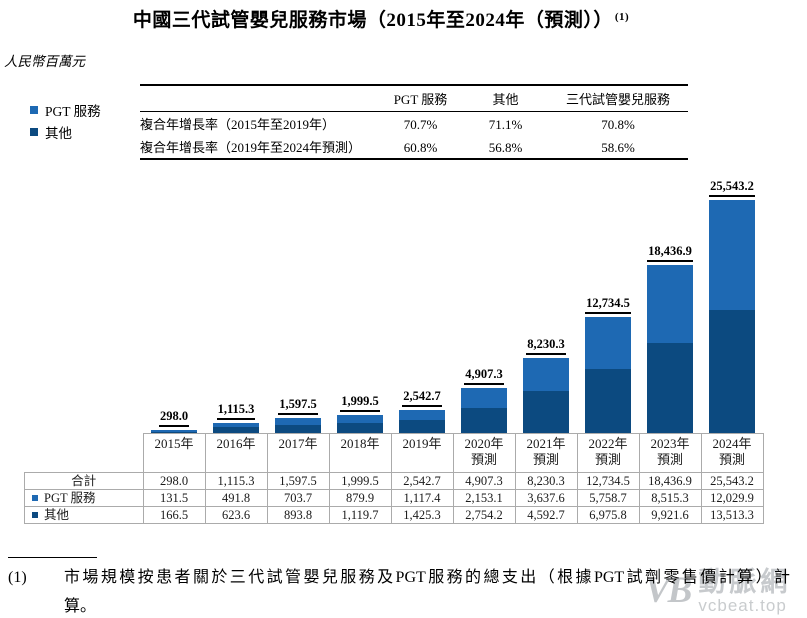 This screenshot has width=807, height=618. Describe the element at coordinates (745, 582) in the screenshot. I see `watermark-cn-text: 動脈網` at that location.